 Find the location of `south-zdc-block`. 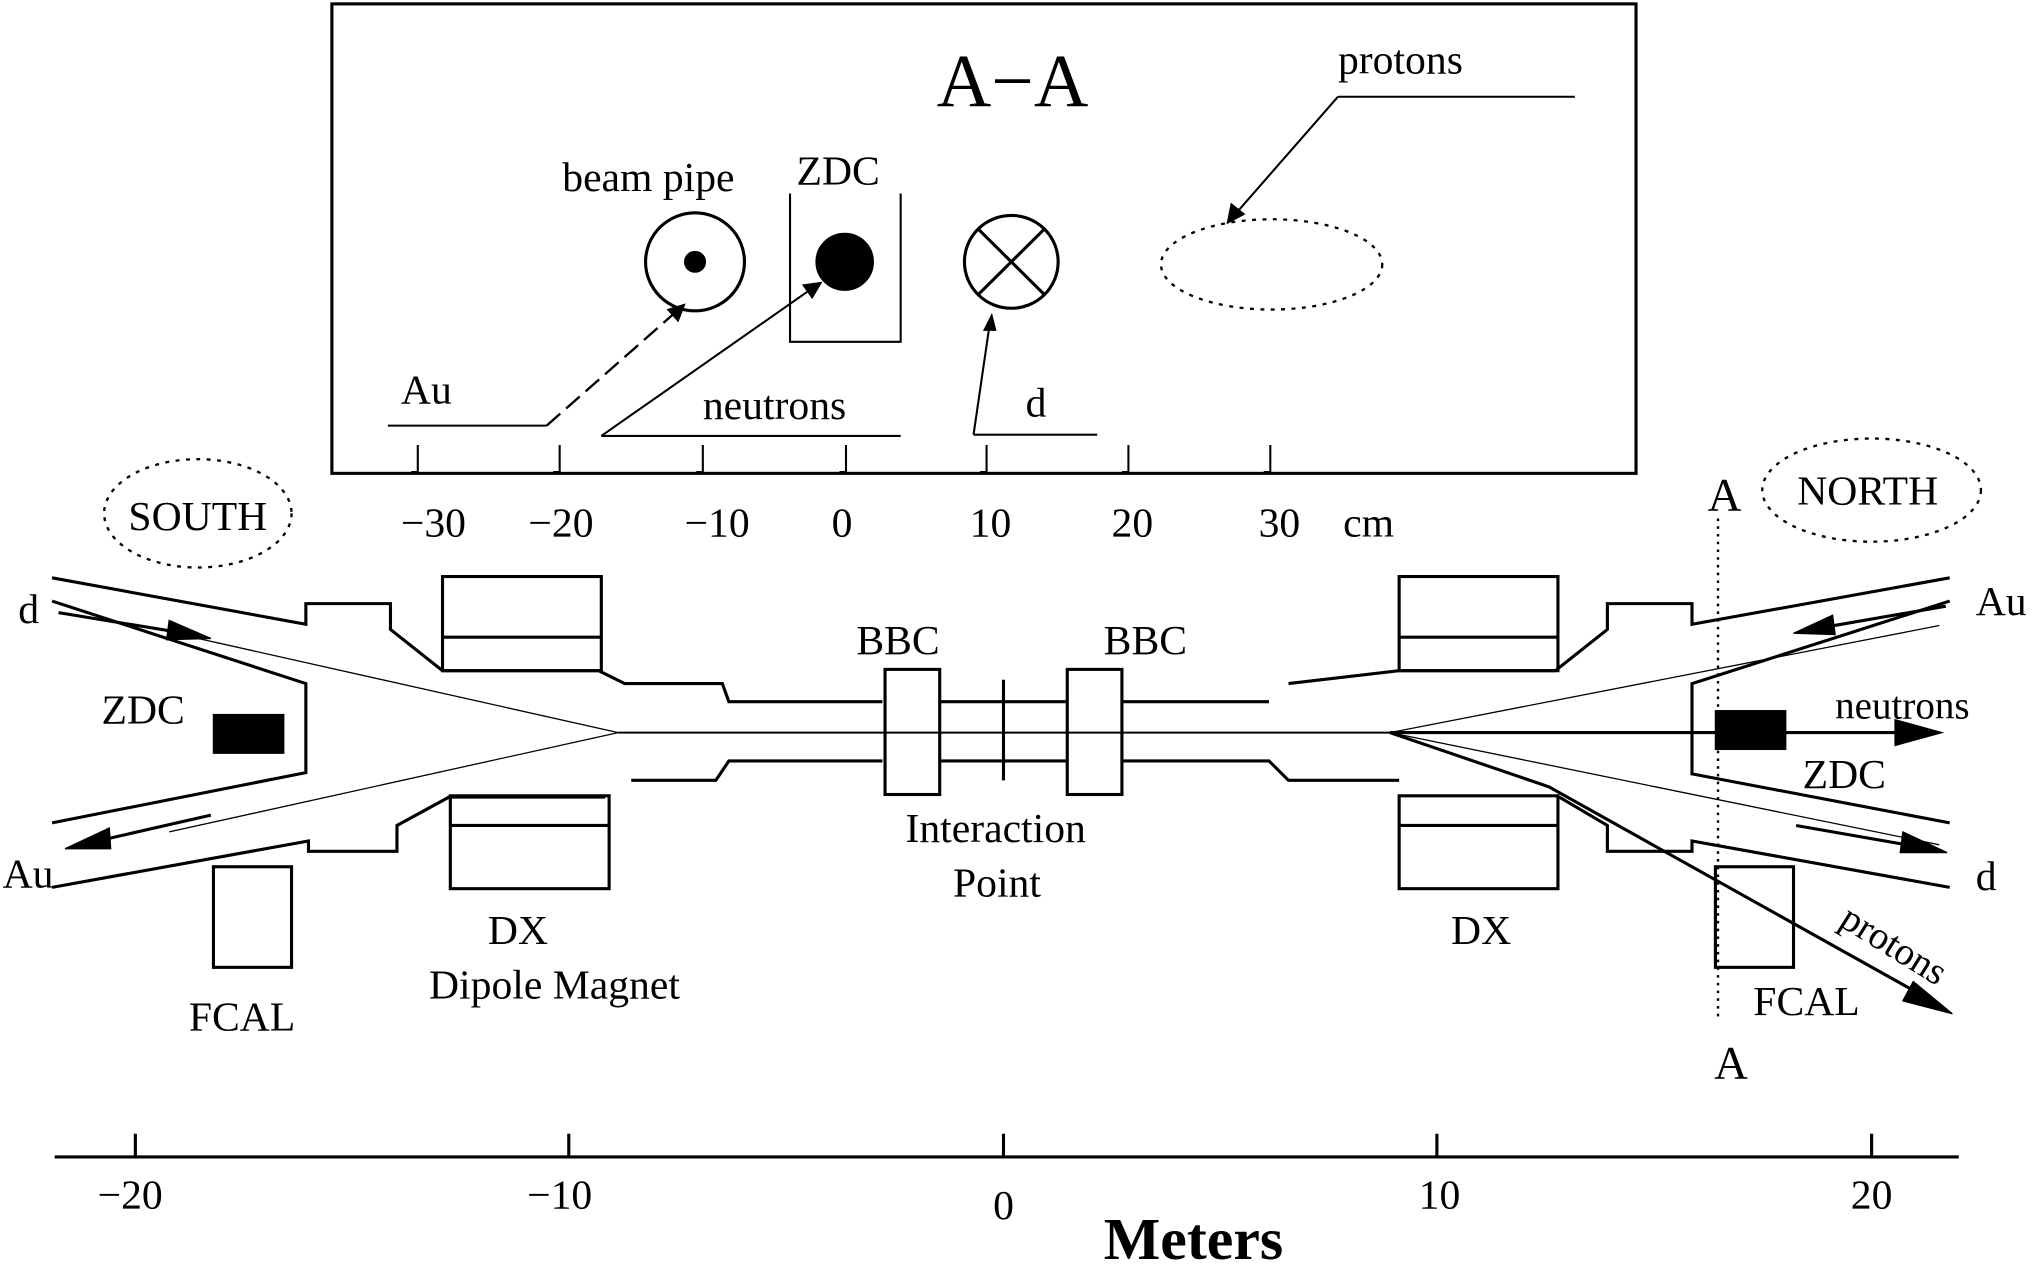

south-zdc-block is located at coordinates (248, 733).